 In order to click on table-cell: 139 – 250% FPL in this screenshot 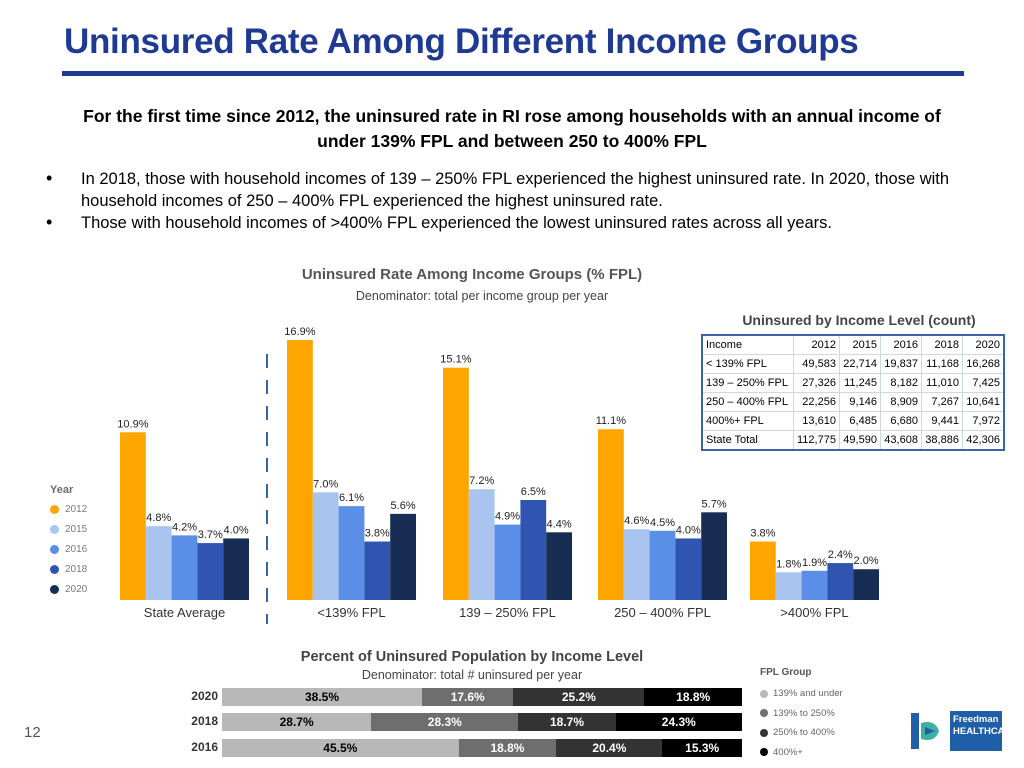, I will do `click(747, 383)`.